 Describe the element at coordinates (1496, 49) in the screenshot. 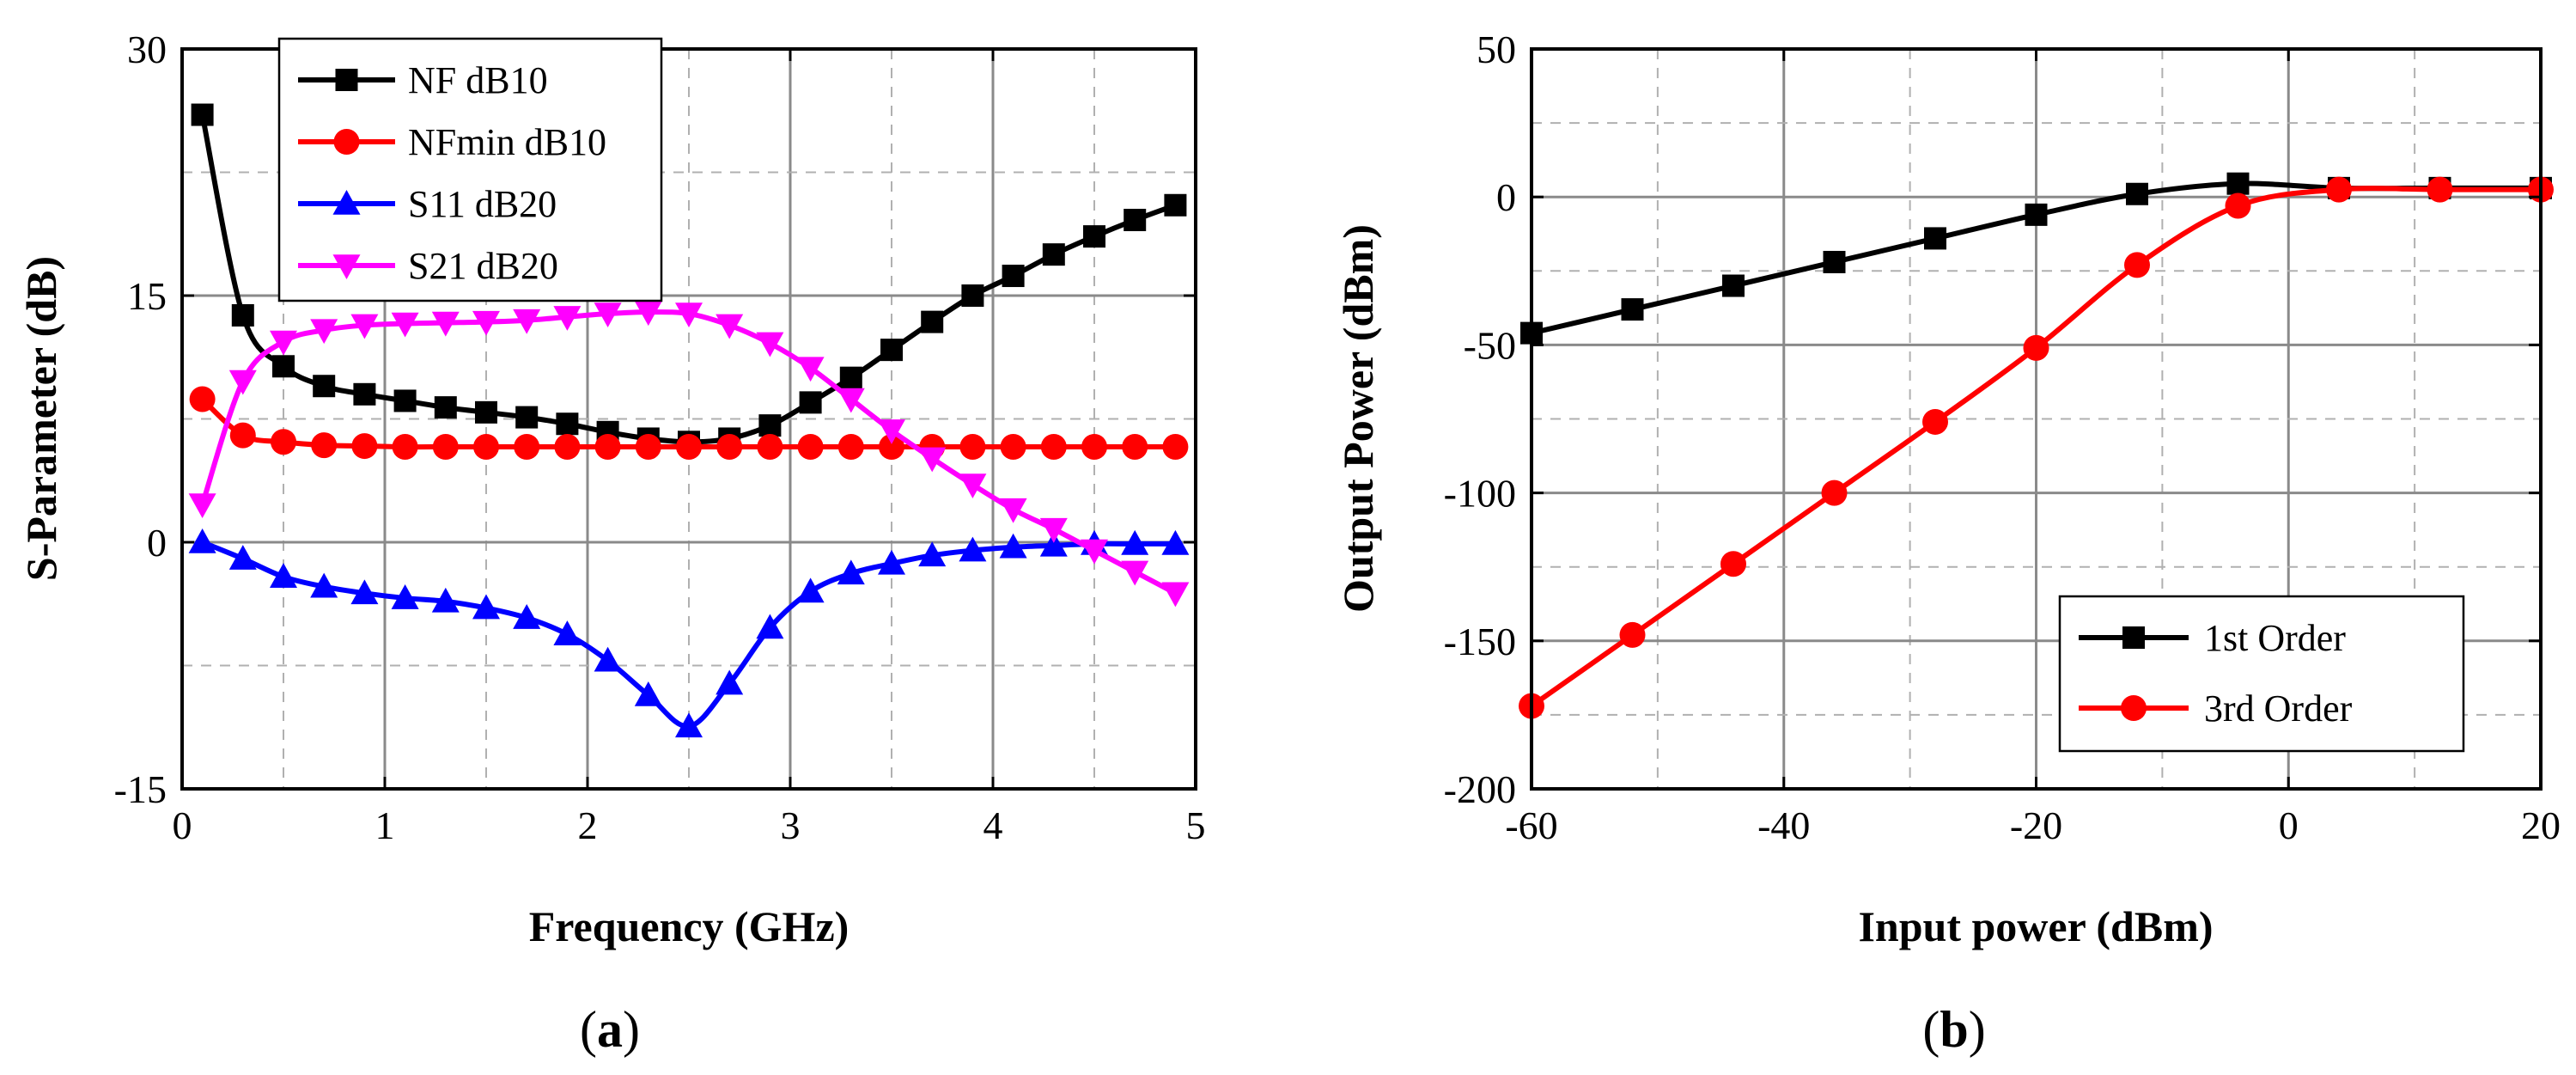

I see `y-tick-label: 50` at that location.